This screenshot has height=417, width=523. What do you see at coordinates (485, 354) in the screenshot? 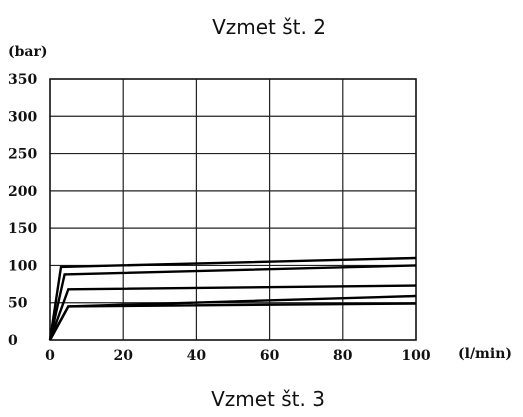
I see `x-axis-unit-label: (l/min)` at bounding box center [485, 354].